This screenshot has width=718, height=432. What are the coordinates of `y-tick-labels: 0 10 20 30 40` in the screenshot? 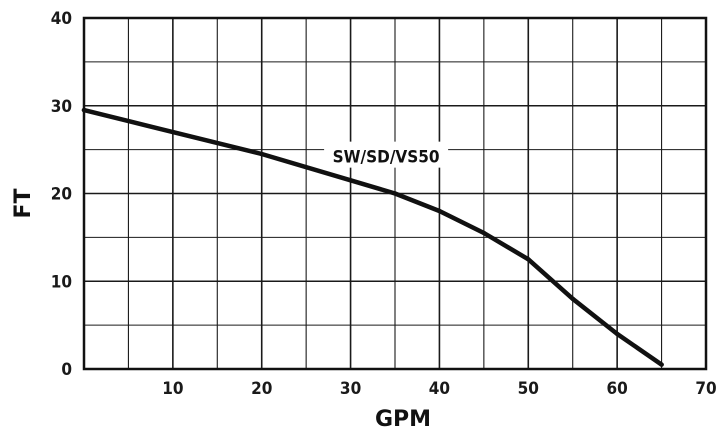 It's located at (61, 194).